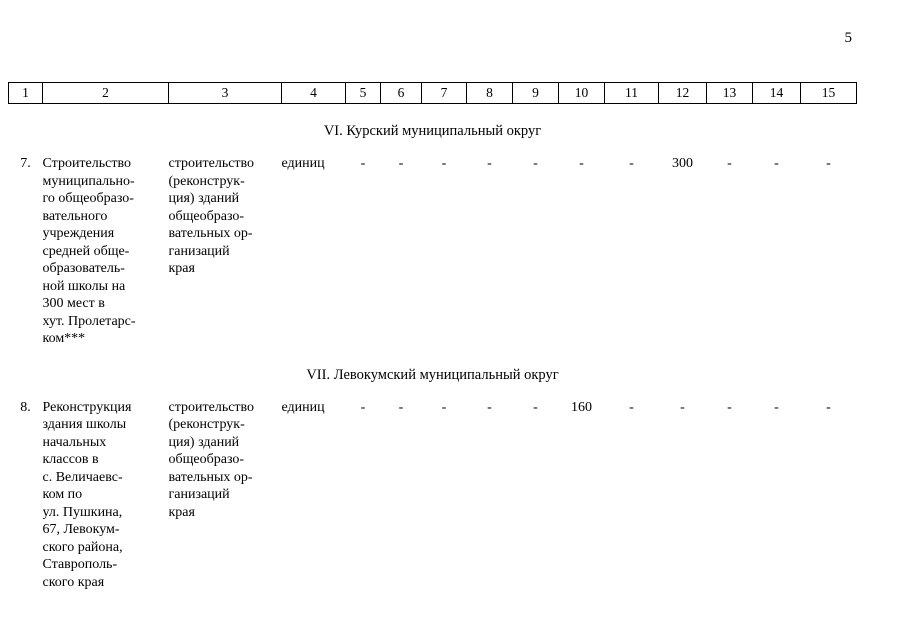 The width and height of the screenshot is (902, 640). What do you see at coordinates (444, 93) in the screenshot?
I see `col-header: 7` at bounding box center [444, 93].